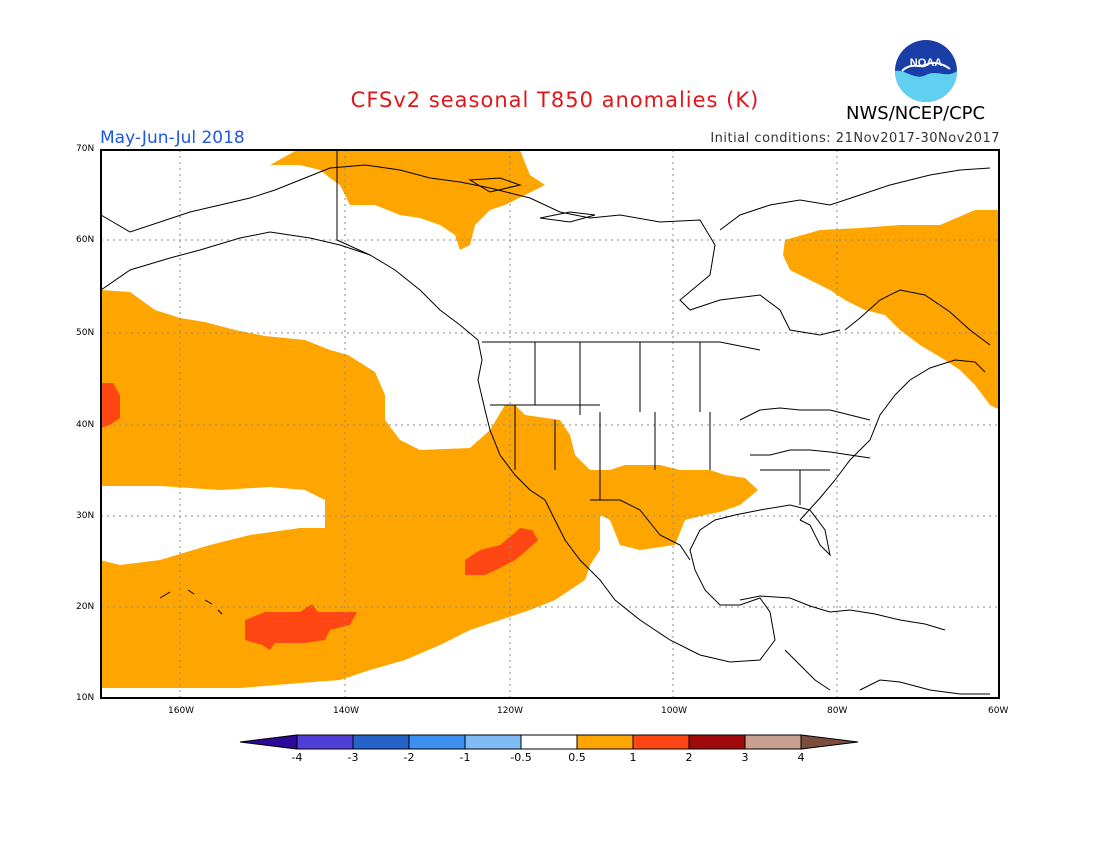 Image resolution: width=1100 pixels, height=850 pixels. What do you see at coordinates (465, 757) in the screenshot?
I see `colorbar-tick-label: -1` at bounding box center [465, 757].